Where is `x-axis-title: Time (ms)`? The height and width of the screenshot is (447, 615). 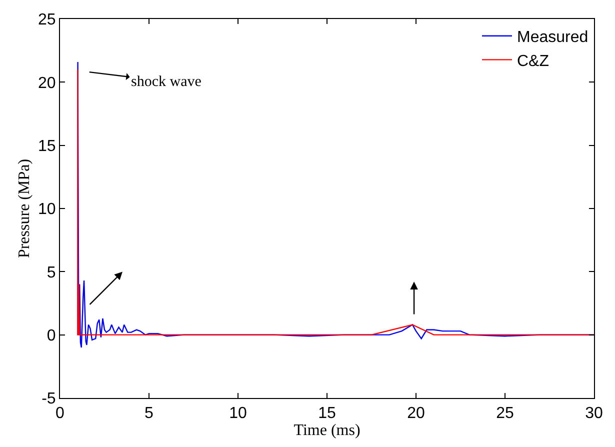
x-axis-title: Time (ms) is located at coordinates (327, 431).